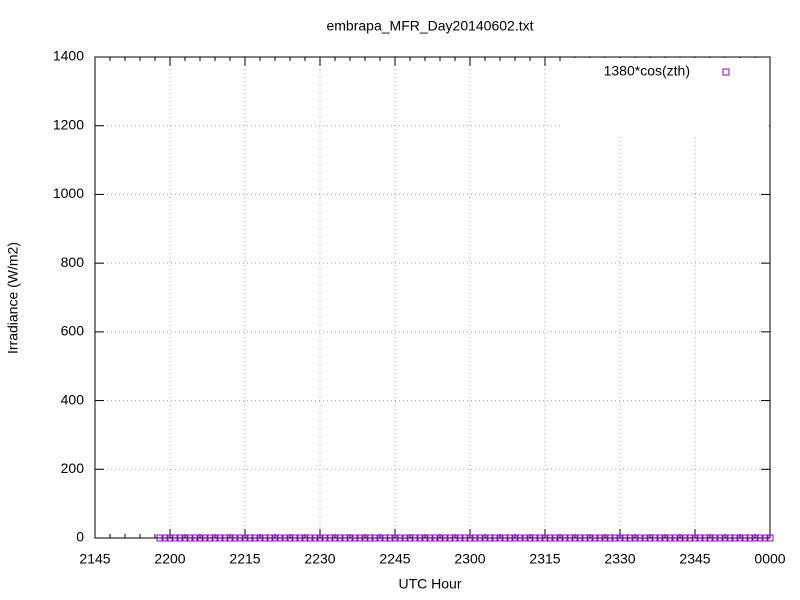 This screenshot has width=800, height=600. I want to click on y-tick-label: 800, so click(73, 262).